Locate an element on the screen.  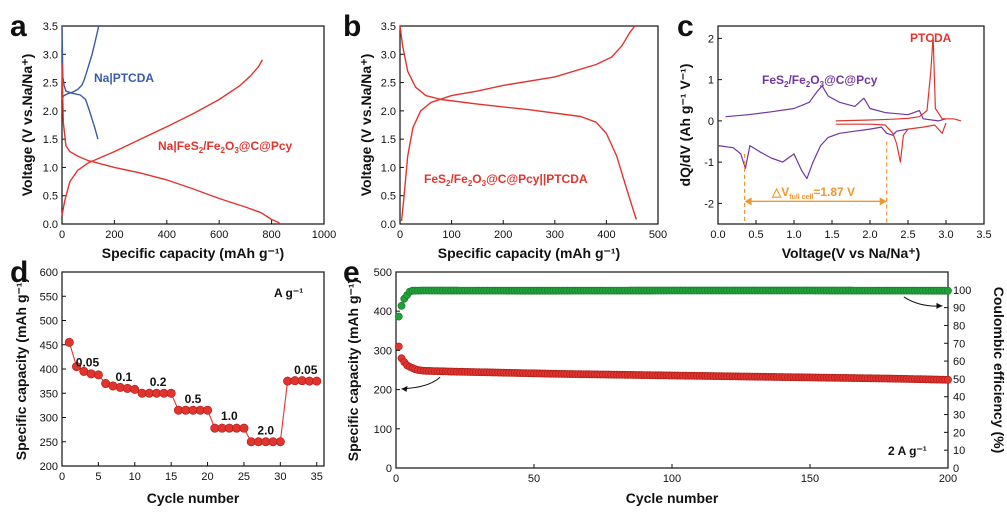
panel-e-ytick-label-4: 400 is located at coordinates (383, 312).